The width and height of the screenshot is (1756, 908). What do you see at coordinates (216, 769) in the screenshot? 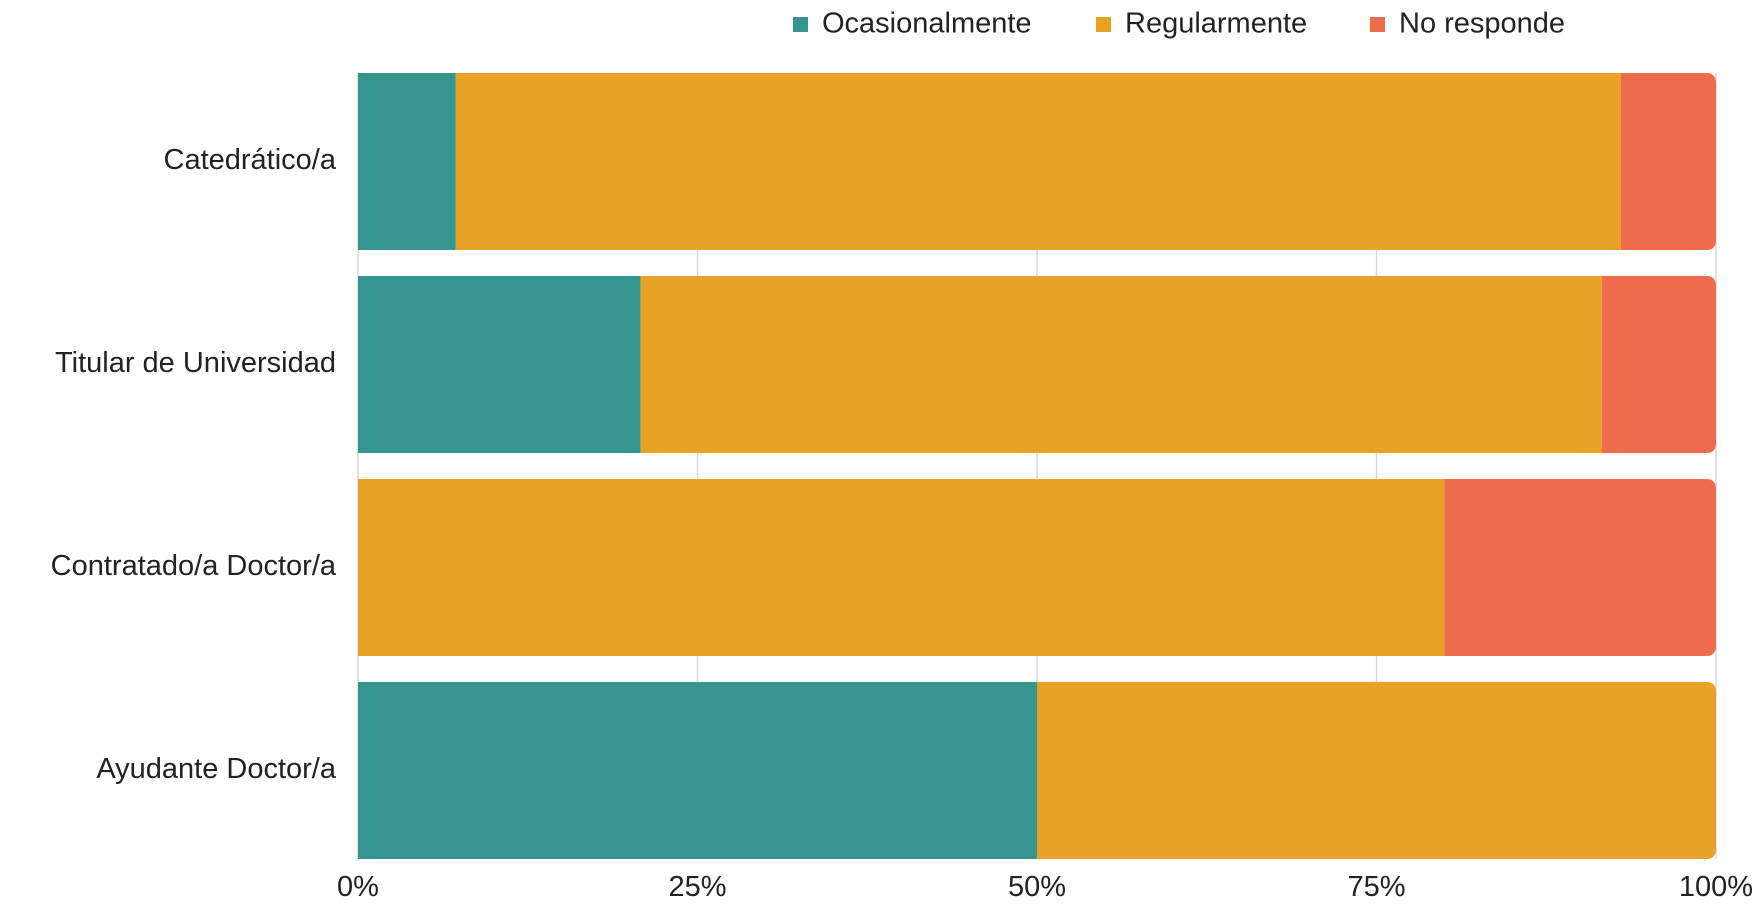
I see `category-label: Ayudante Doctor/a` at bounding box center [216, 769].